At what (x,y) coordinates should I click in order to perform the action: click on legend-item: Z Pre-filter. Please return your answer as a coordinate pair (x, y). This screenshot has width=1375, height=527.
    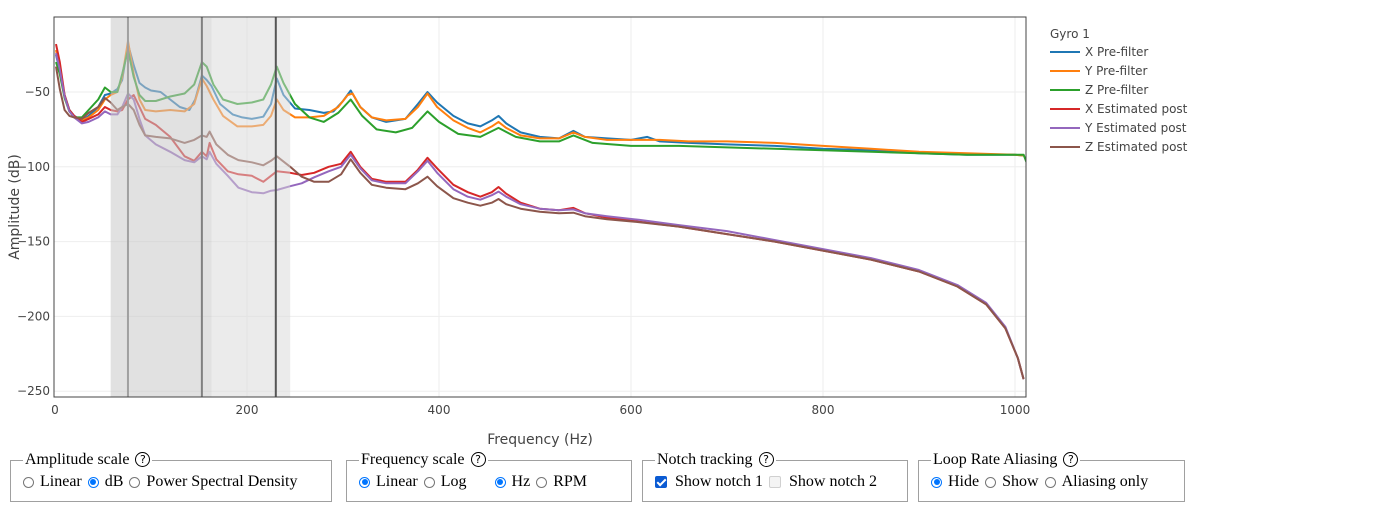
    Looking at the image, I should click on (1099, 90).